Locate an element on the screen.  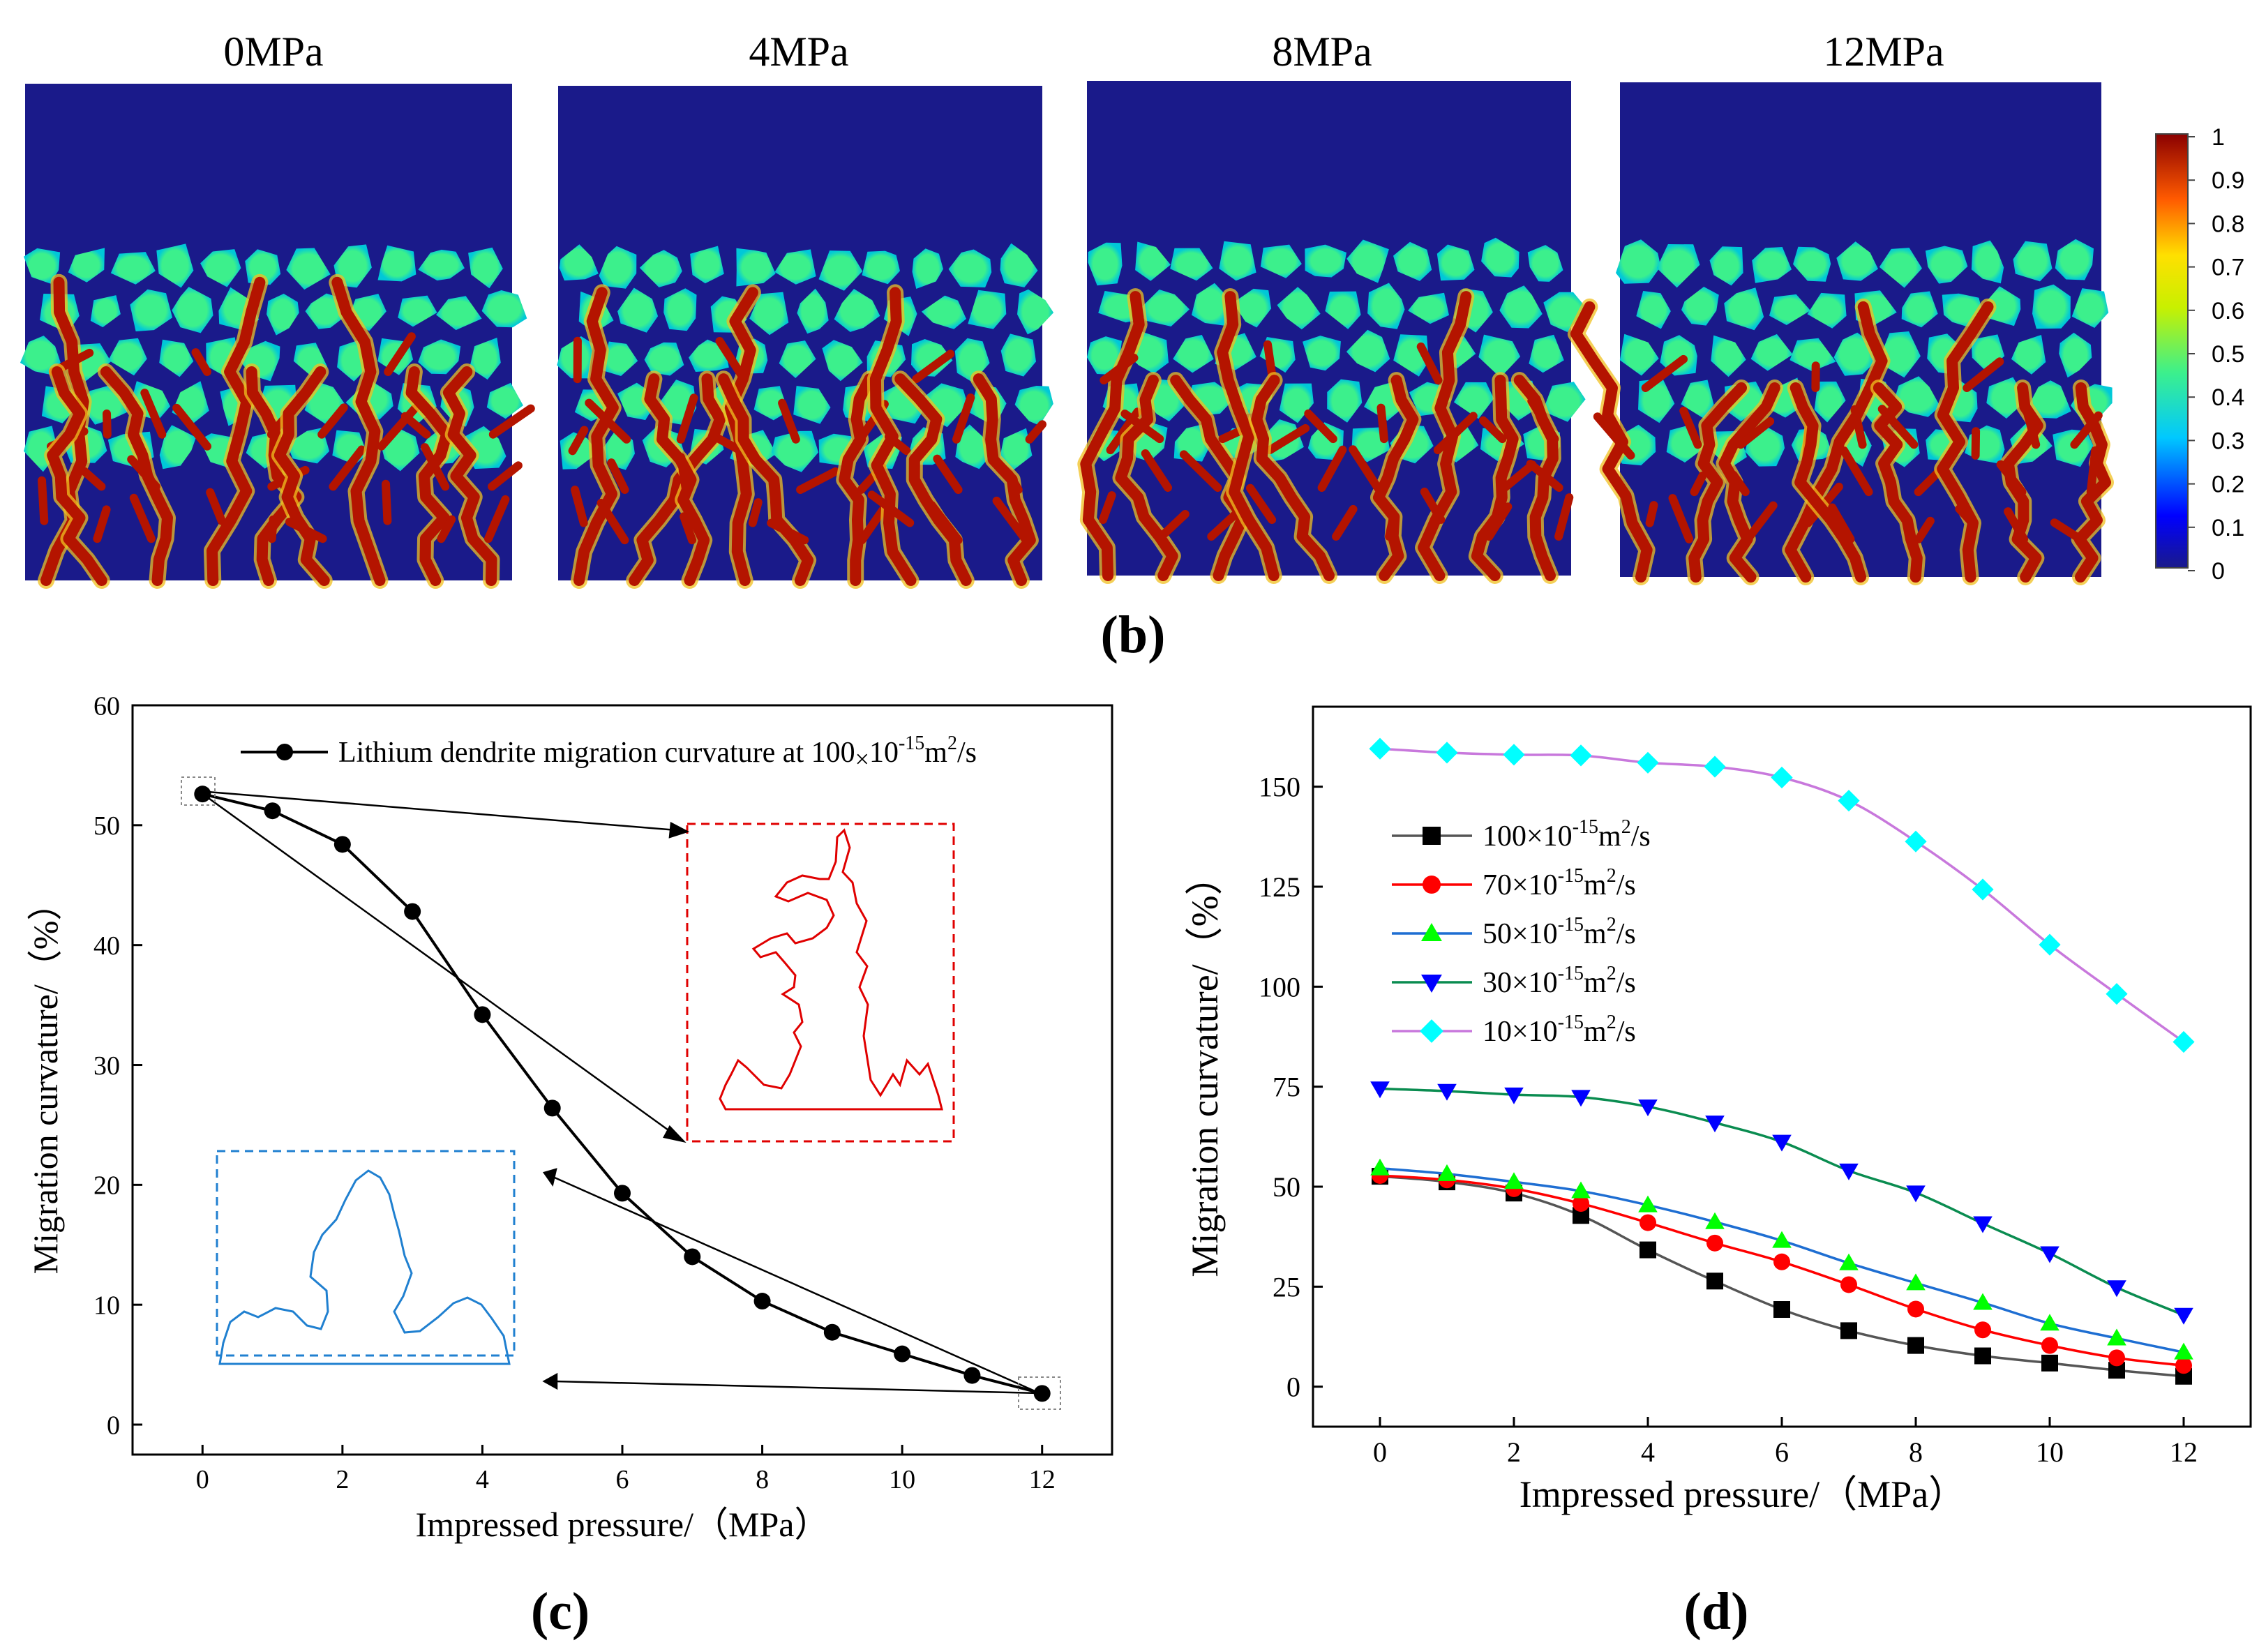
chart-d-xlabel: Impressed pressure/（MPa） is located at coordinates (1743, 1494).